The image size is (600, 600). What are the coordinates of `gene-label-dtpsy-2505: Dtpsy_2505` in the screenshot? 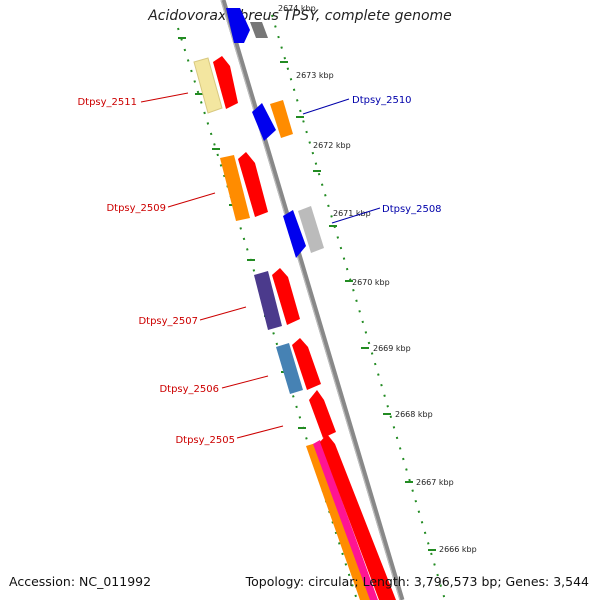 It's located at (205, 440).